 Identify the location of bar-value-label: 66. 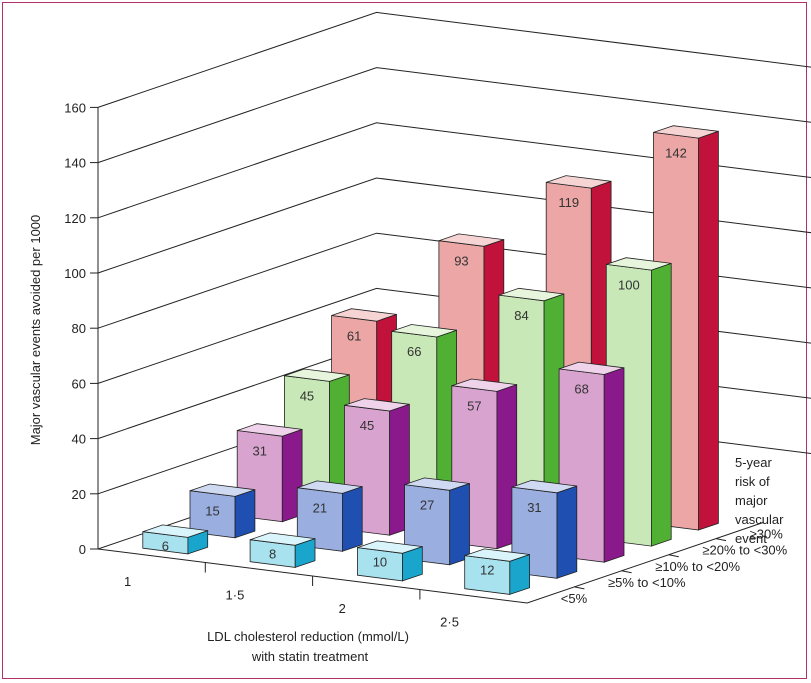
(414, 351).